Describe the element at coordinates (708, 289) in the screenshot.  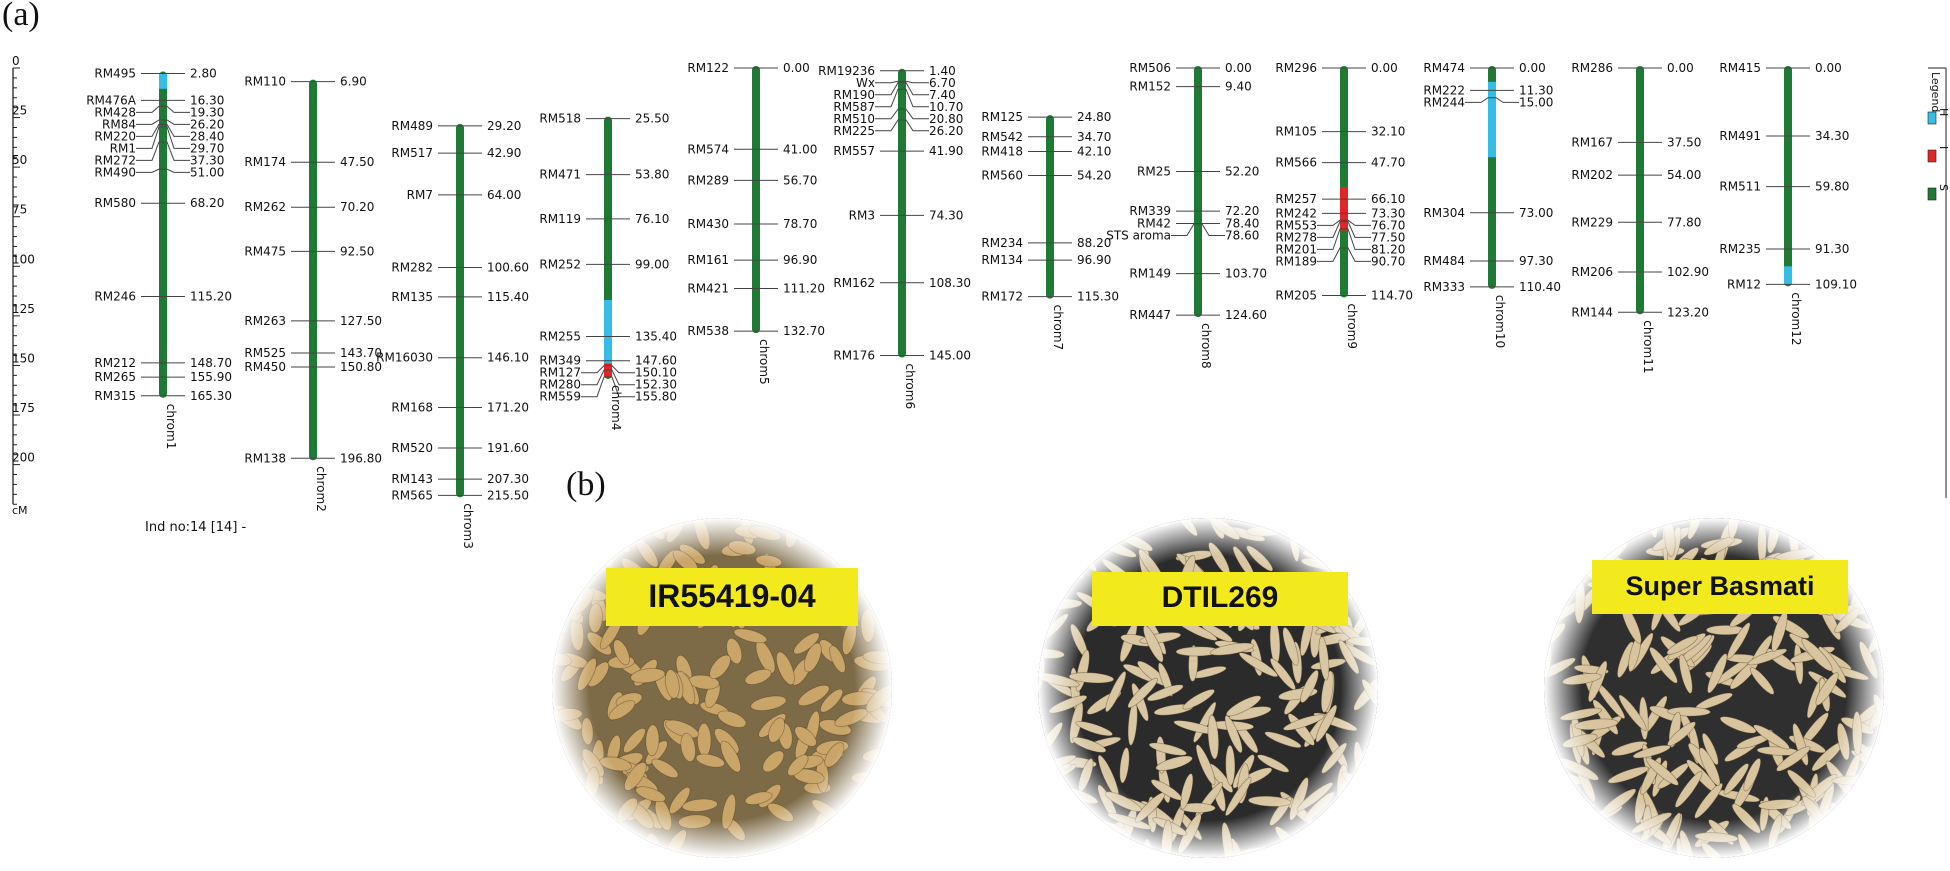
I see `marker-name: RM421` at that location.